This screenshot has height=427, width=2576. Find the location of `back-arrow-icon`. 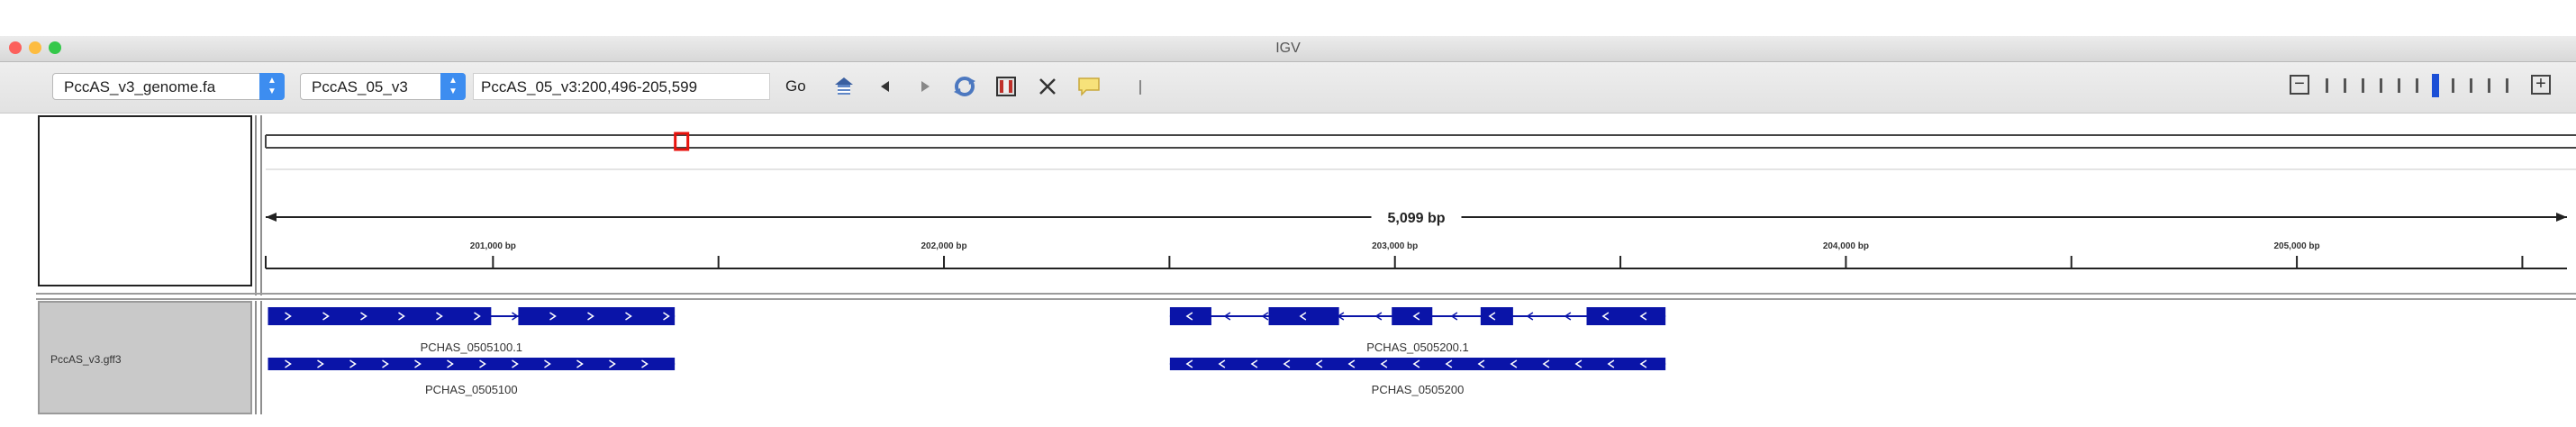

back-arrow-icon is located at coordinates (885, 86).